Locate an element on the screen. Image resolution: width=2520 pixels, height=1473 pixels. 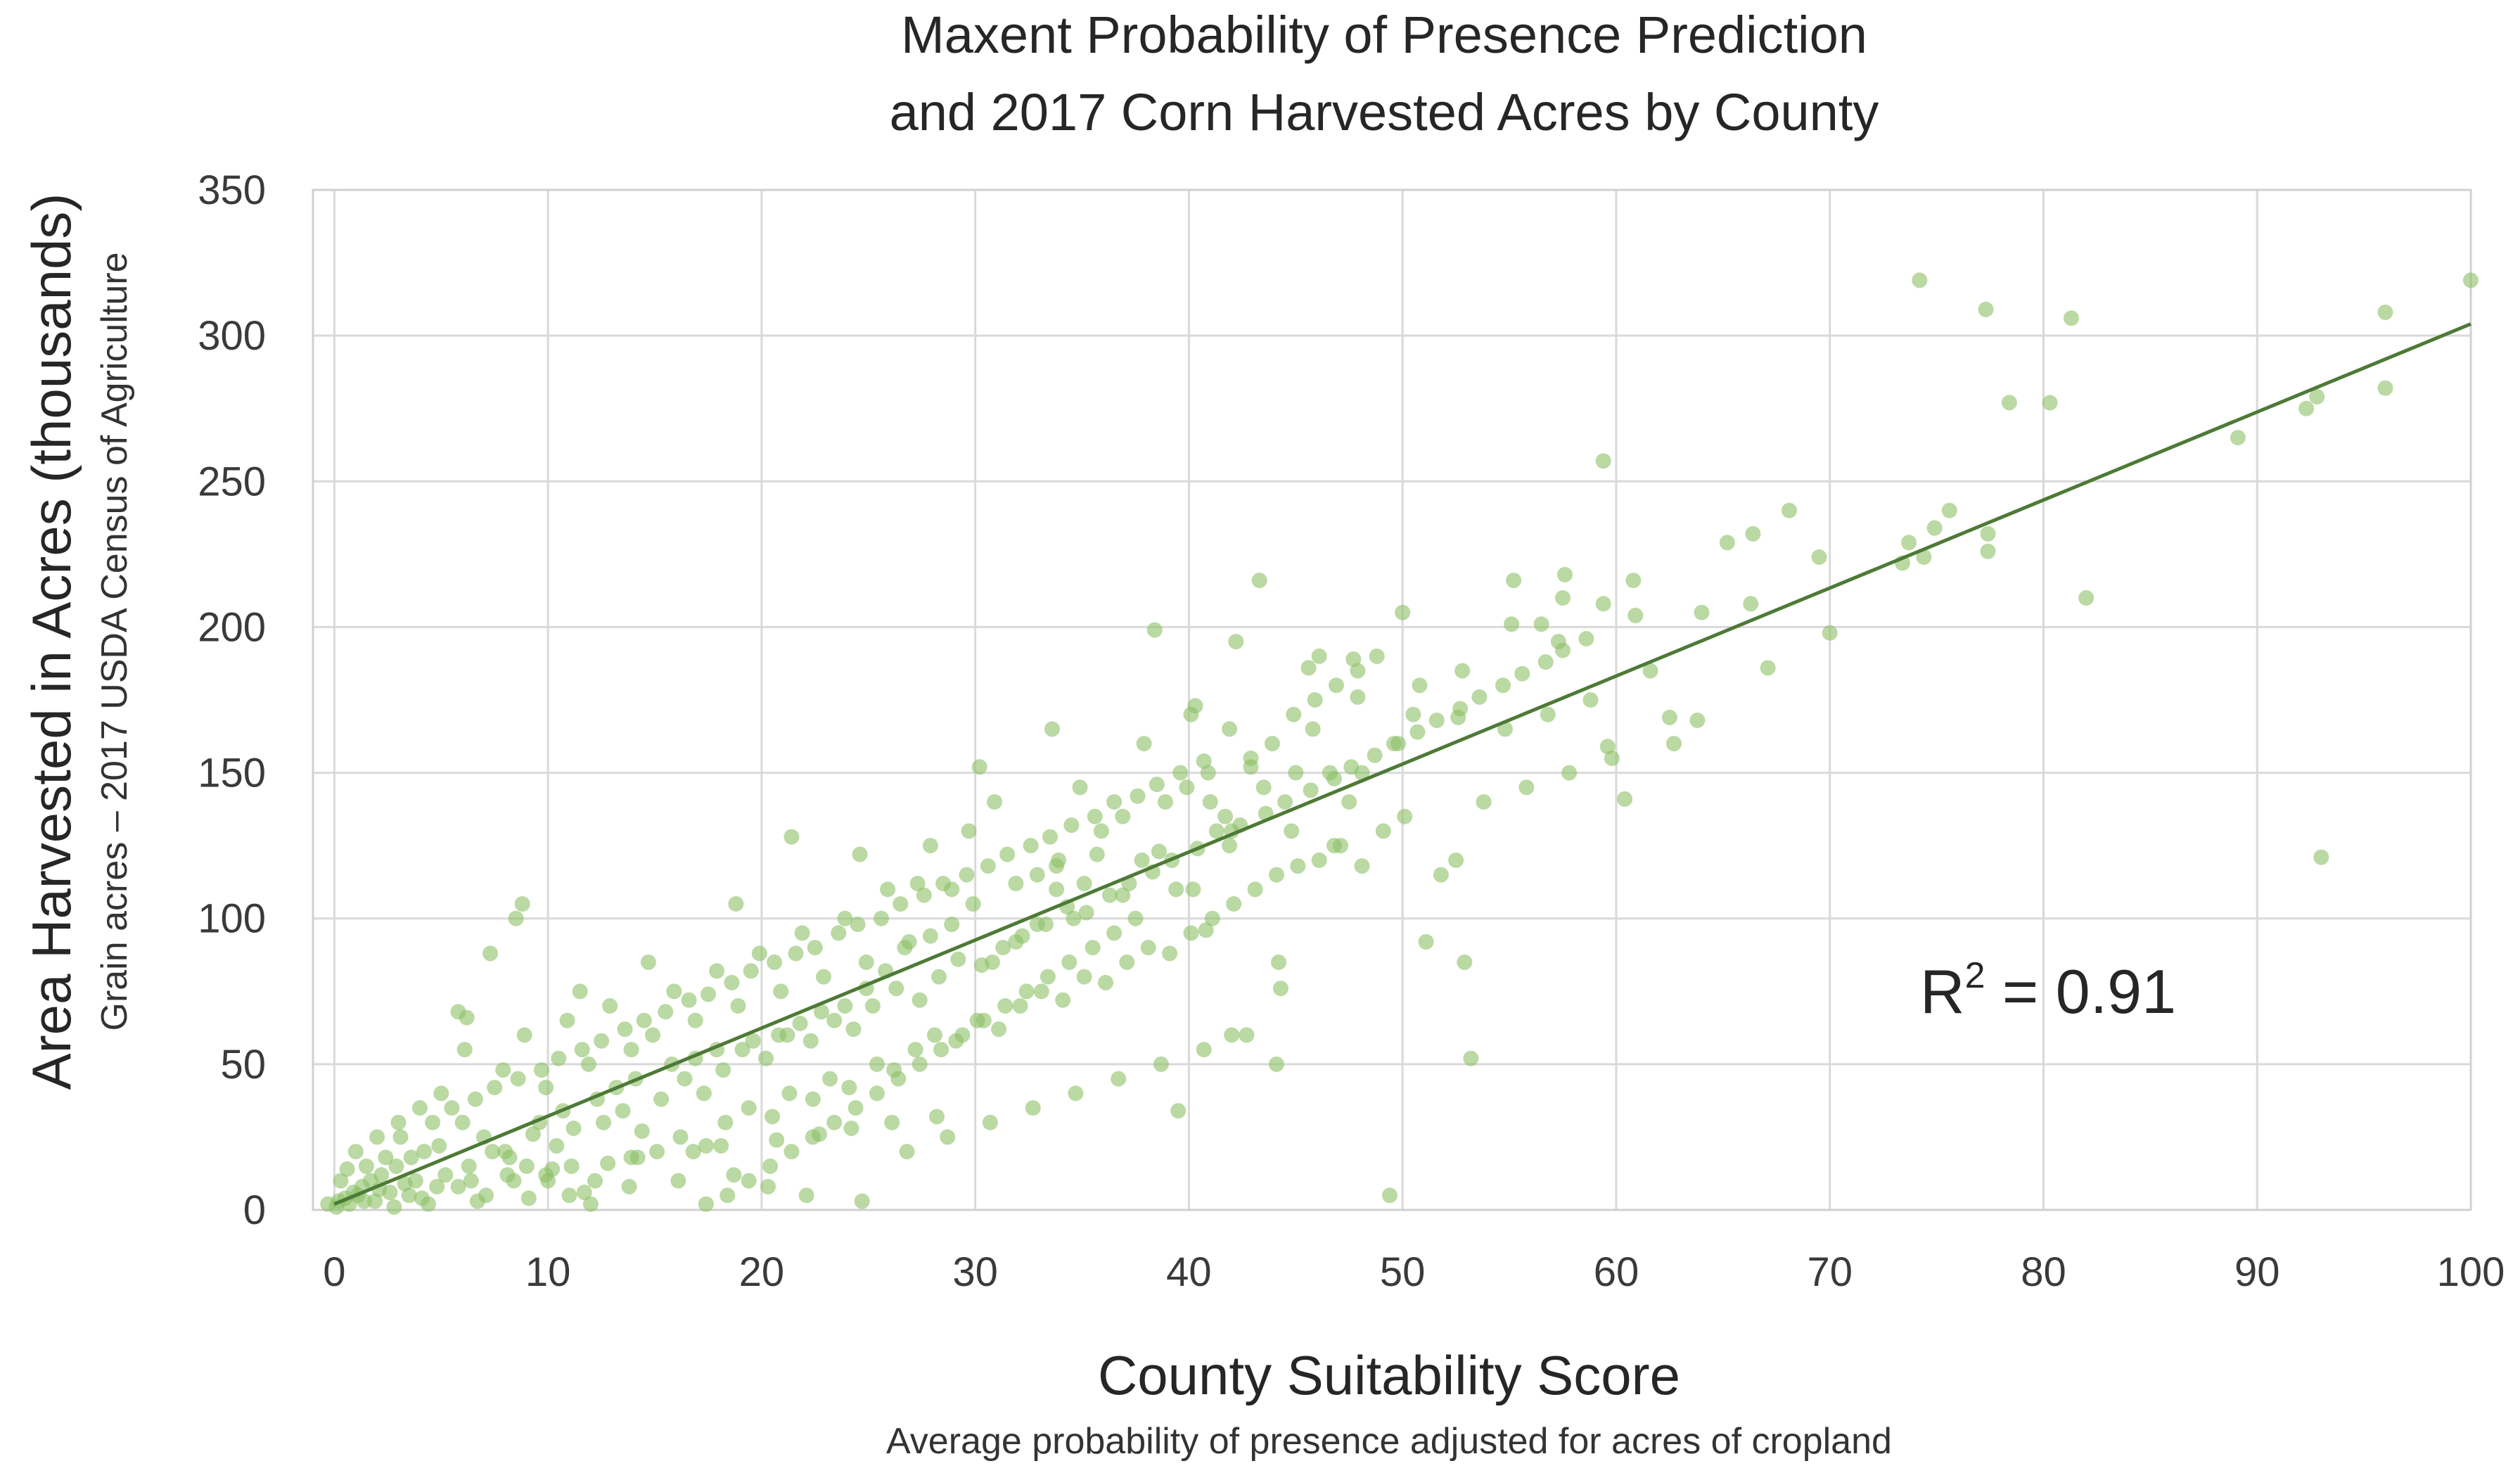
x-tick-label: 100 is located at coordinates (2471, 1272).